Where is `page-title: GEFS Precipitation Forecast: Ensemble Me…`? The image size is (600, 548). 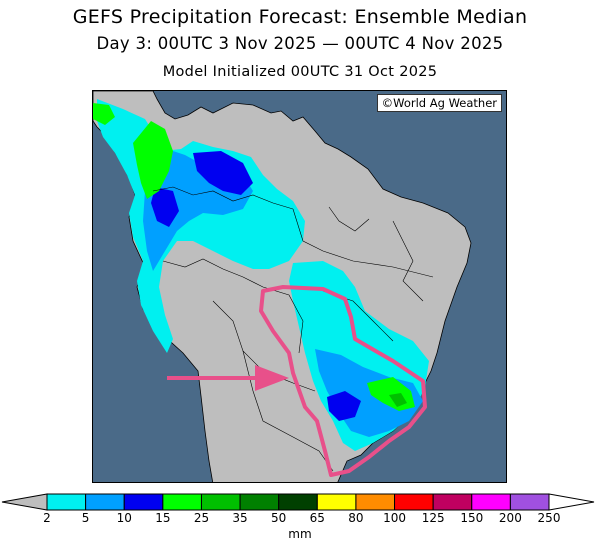
page-title: GEFS Precipitation Forecast: Ensemble Me… is located at coordinates (300, 17).